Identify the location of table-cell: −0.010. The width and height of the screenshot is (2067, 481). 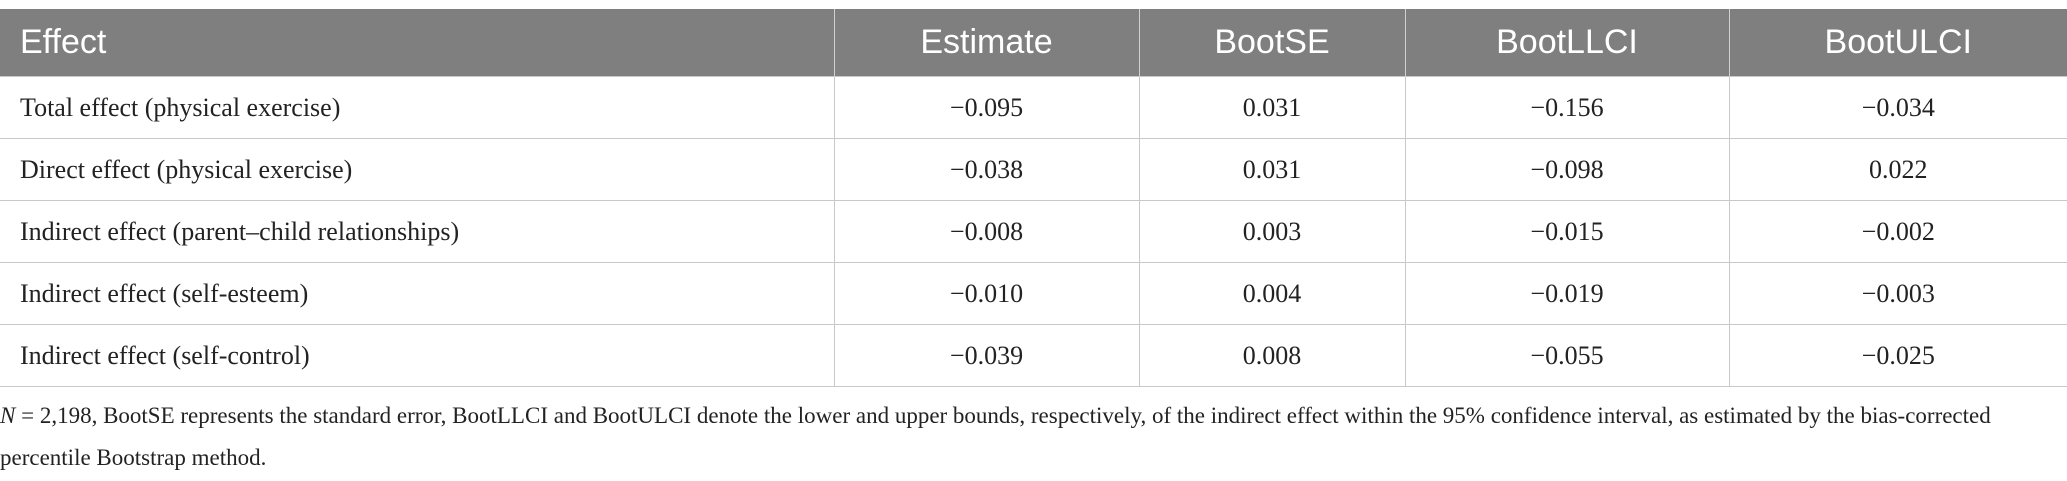
(986, 293).